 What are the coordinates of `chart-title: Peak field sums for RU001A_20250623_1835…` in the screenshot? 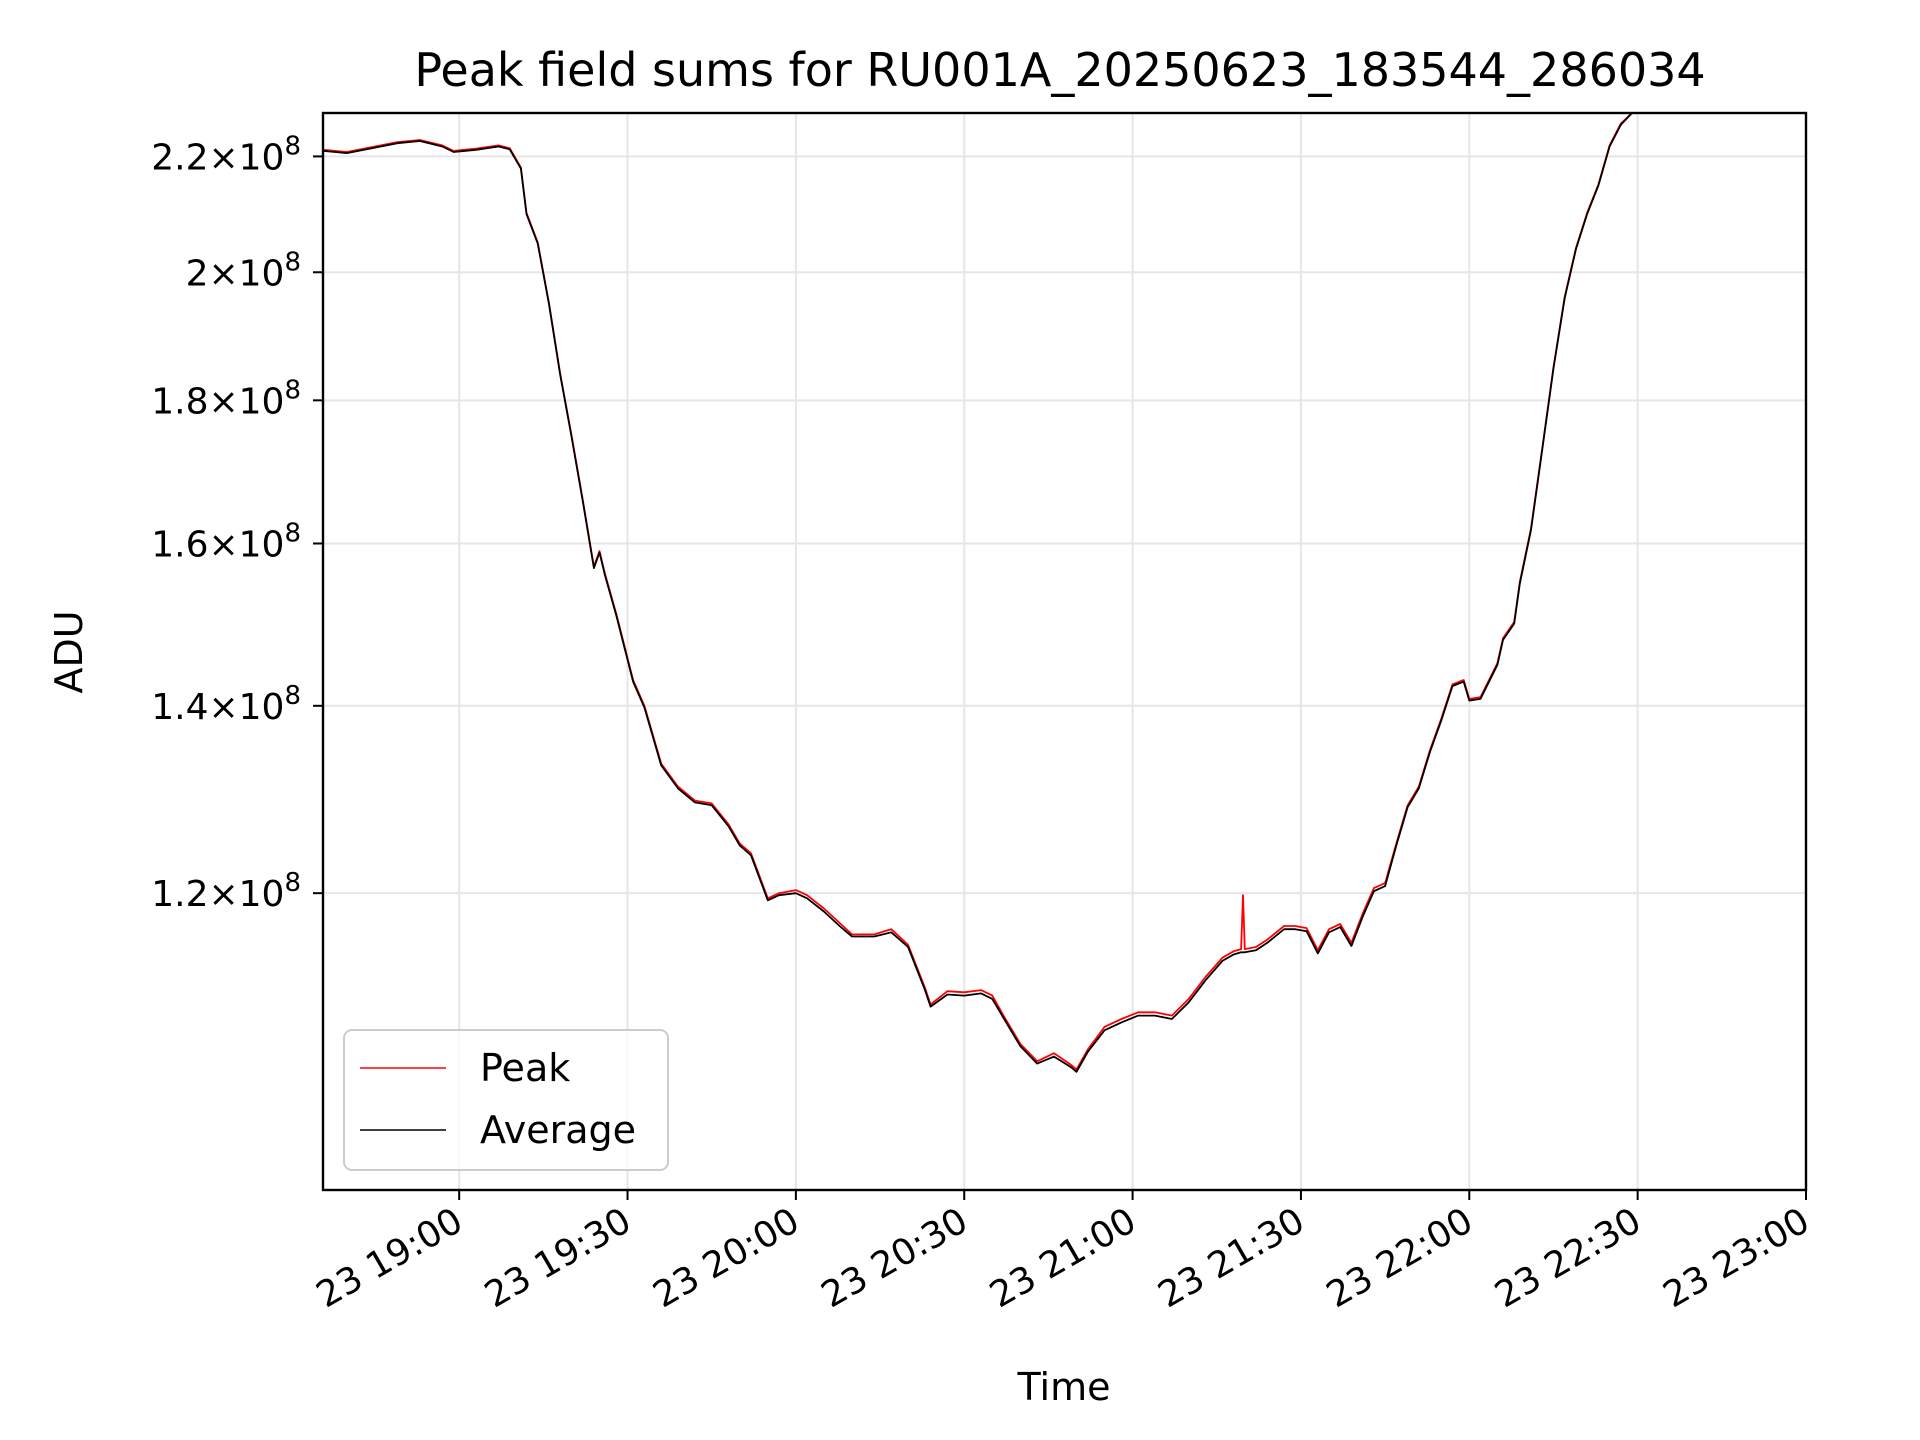 It's located at (1059, 70).